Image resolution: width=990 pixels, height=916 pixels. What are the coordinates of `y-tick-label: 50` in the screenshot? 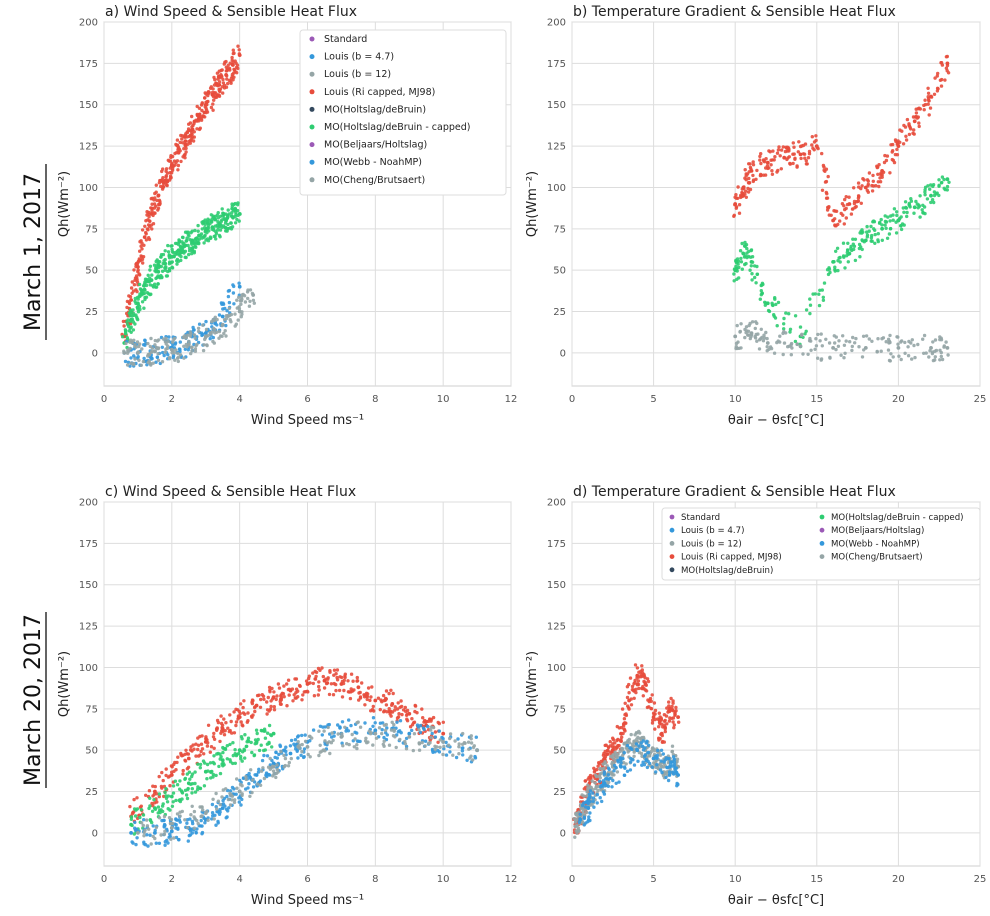 It's located at (559, 271).